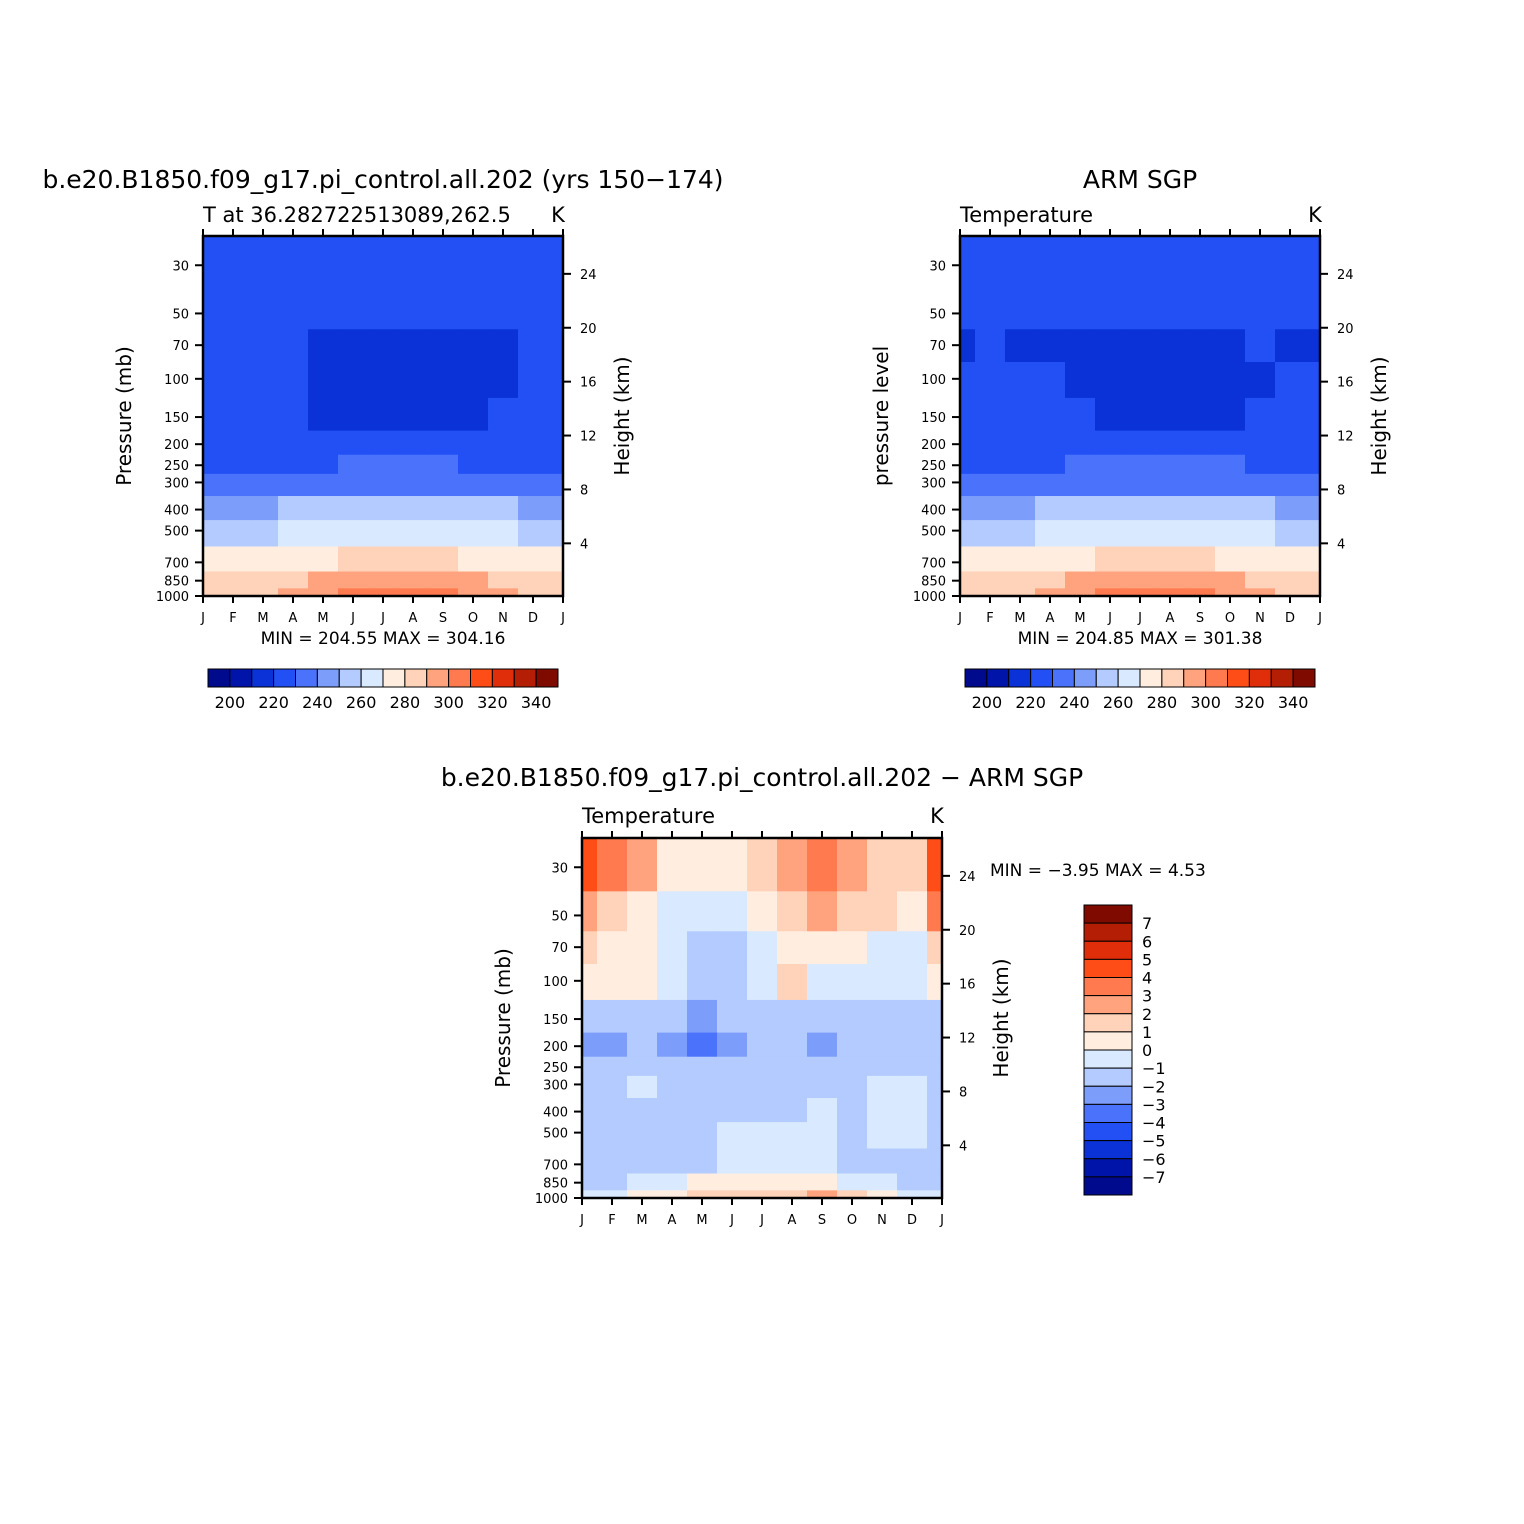  Describe the element at coordinates (963, 1146) in the screenshot. I see `y-right-tick-label: 4` at that location.